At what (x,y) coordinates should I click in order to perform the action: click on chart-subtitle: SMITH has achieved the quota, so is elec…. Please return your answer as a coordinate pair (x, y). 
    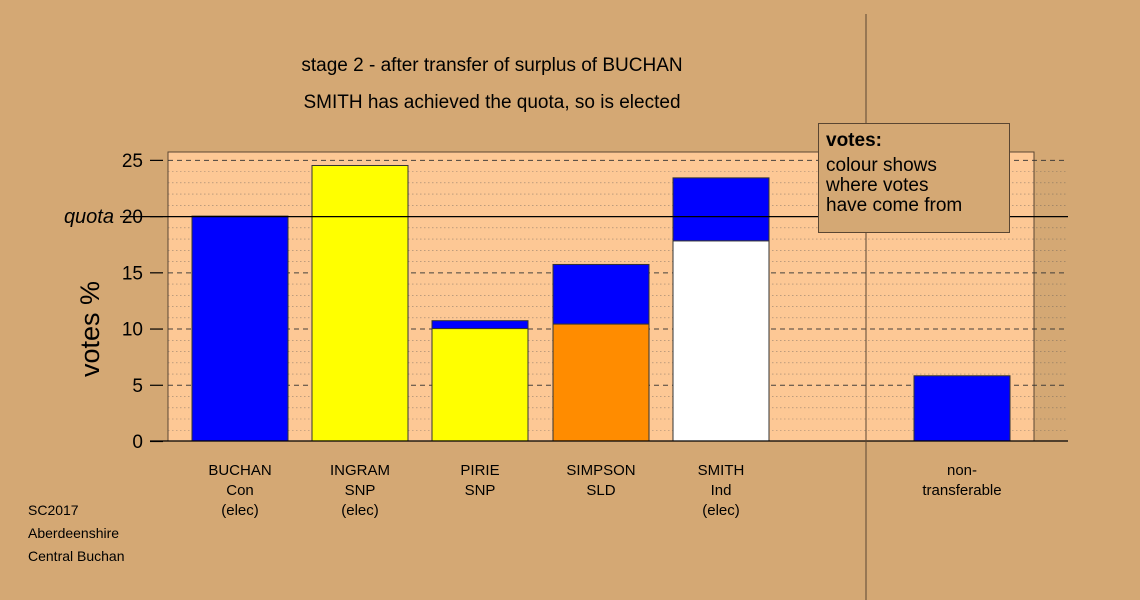
    Looking at the image, I should click on (491, 102).